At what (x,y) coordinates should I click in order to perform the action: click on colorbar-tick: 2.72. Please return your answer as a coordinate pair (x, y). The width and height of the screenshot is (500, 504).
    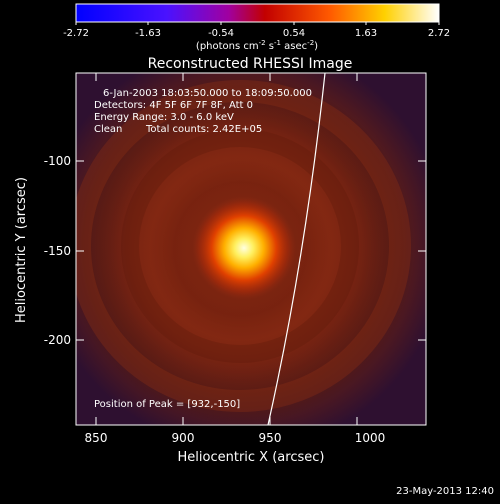
    Looking at the image, I should click on (439, 33).